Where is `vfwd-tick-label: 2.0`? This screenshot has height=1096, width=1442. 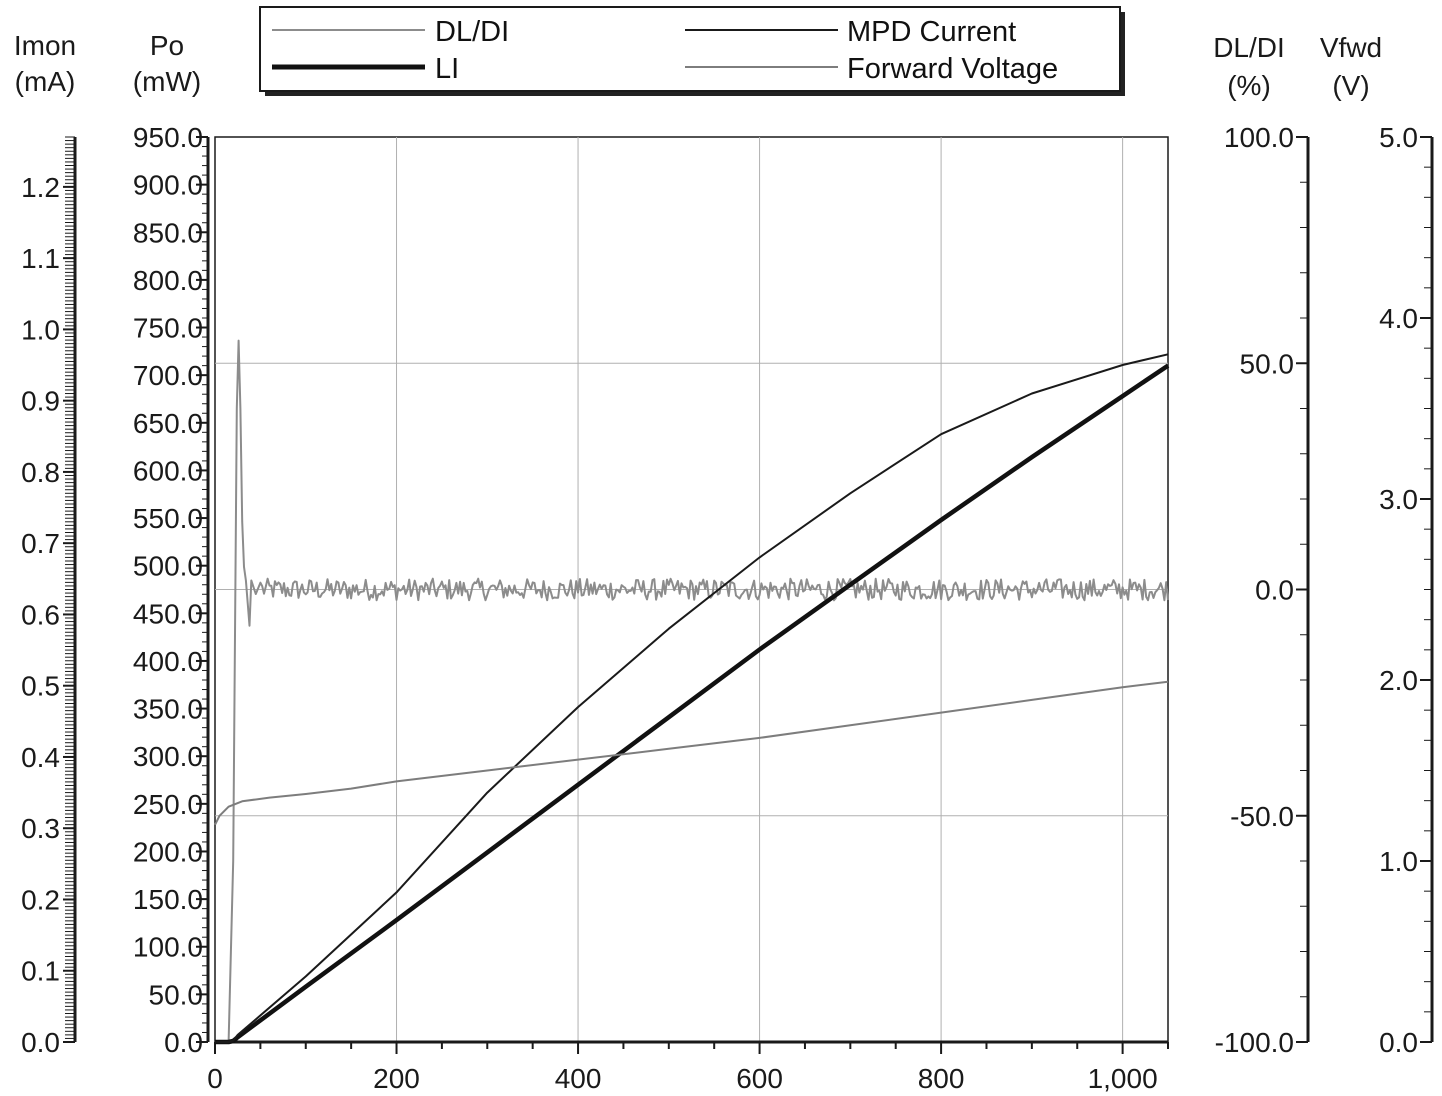
vfwd-tick-label: 2.0 is located at coordinates (1398, 680).